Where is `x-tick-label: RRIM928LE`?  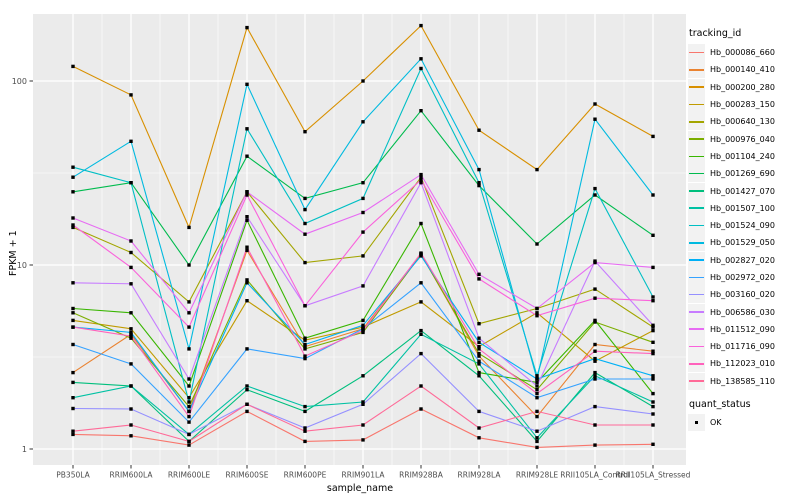
x-tick-label: RRIM928LE is located at coordinates (537, 475).